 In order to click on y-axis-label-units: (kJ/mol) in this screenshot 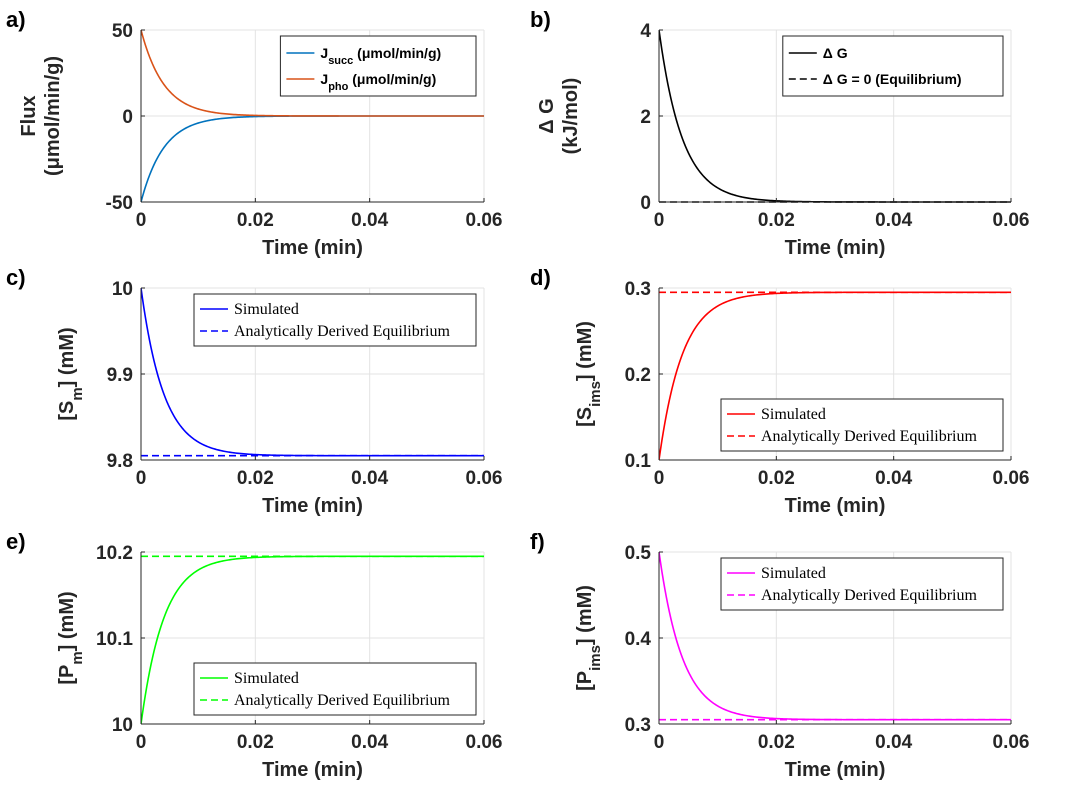, I will do `click(571, 116)`.